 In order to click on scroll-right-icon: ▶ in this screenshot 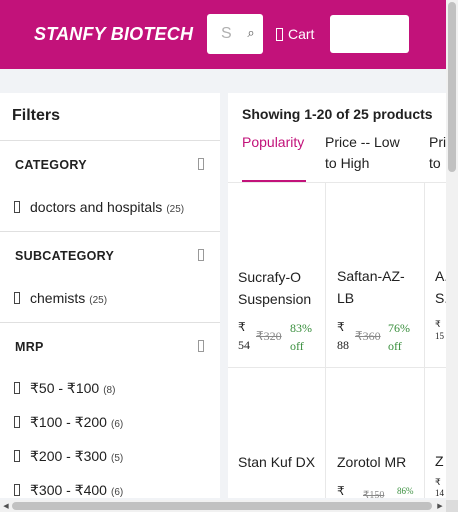, I will do `click(440, 506)`.